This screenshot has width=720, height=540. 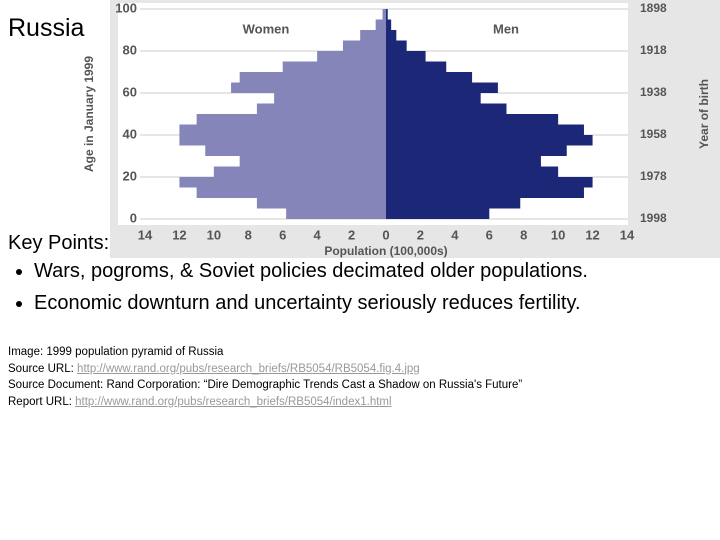 What do you see at coordinates (130, 175) in the screenshot?
I see `y-tick-label: 20` at bounding box center [130, 175].